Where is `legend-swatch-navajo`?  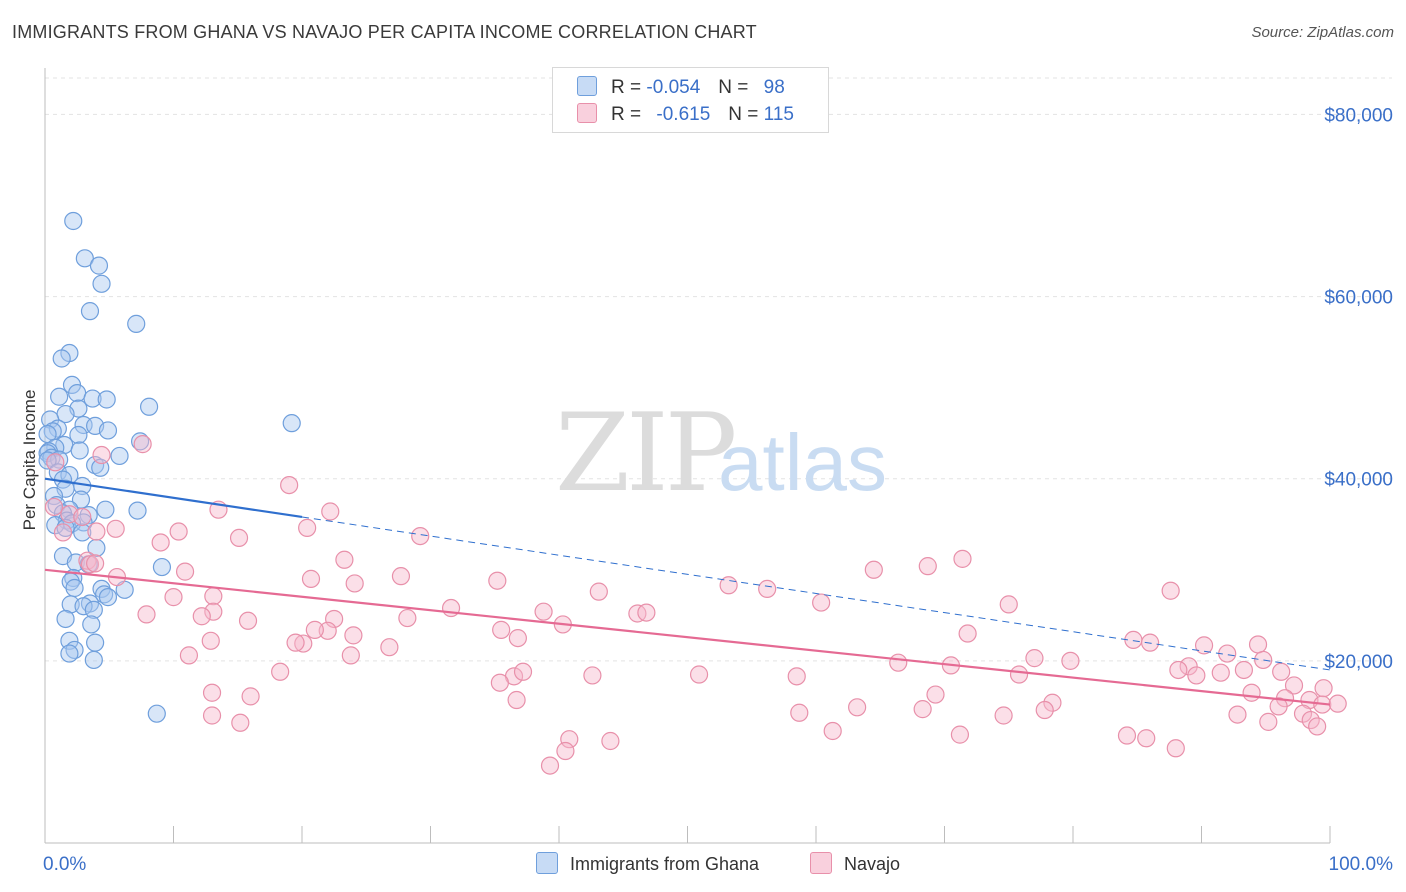
legend-swatch-navajo is located at coordinates (821, 863).